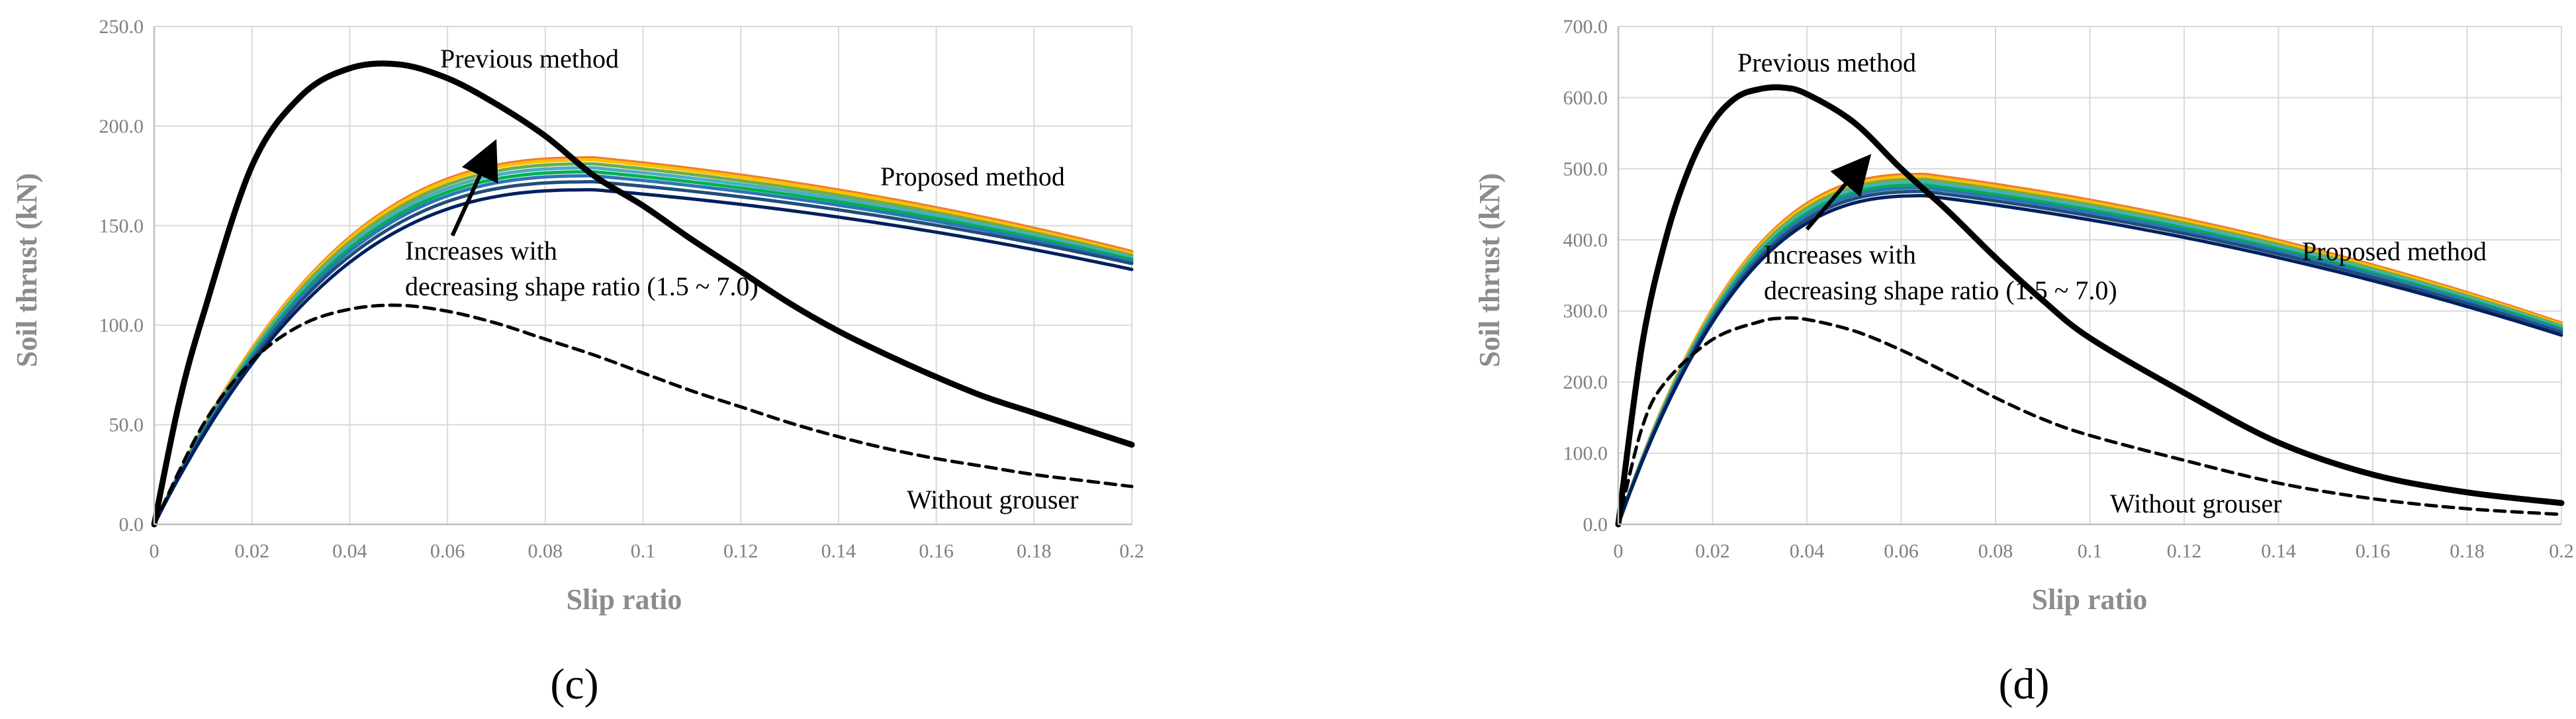 The width and height of the screenshot is (2576, 719). I want to click on y-tick-labels-c: 0.0 50.0 100.0 150.0 200.0 250.0, so click(122, 276).